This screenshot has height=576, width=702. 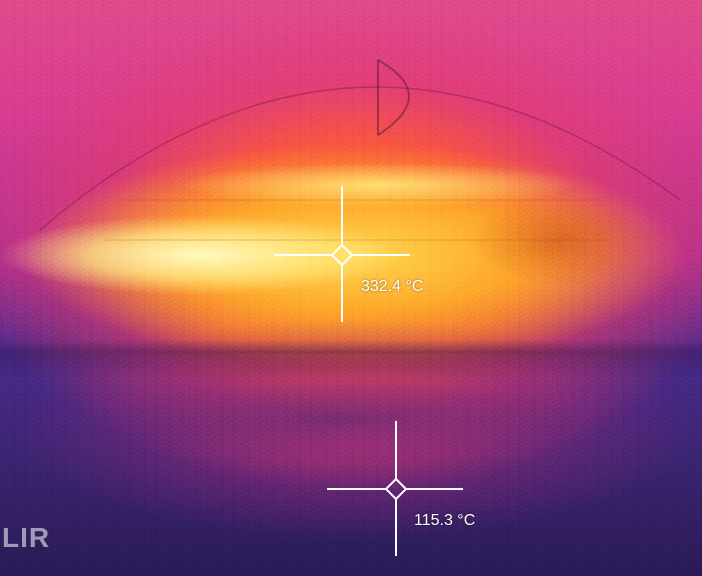 What do you see at coordinates (392, 286) in the screenshot?
I see `spot-1-temperature: 332.4 °C` at bounding box center [392, 286].